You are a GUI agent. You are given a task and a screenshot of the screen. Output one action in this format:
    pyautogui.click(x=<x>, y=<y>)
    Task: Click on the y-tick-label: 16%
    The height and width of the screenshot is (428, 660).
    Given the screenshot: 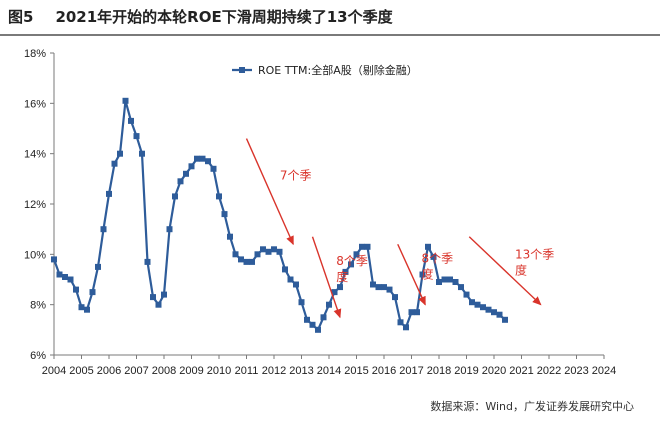 What is the action you would take?
    pyautogui.click(x=35, y=104)
    